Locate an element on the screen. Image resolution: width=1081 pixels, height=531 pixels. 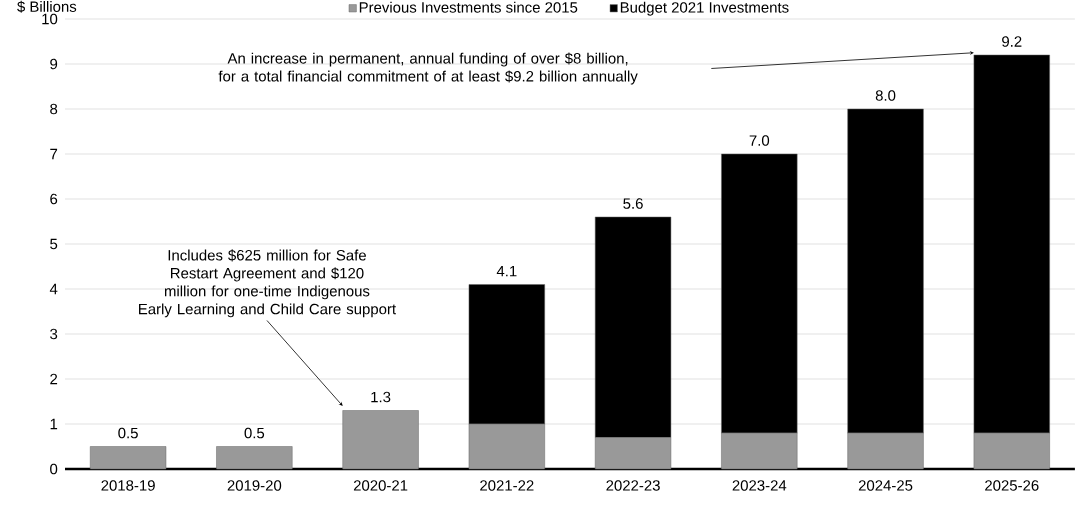
legend-label: Previous Investments since 2015 is located at coordinates (468, 7).